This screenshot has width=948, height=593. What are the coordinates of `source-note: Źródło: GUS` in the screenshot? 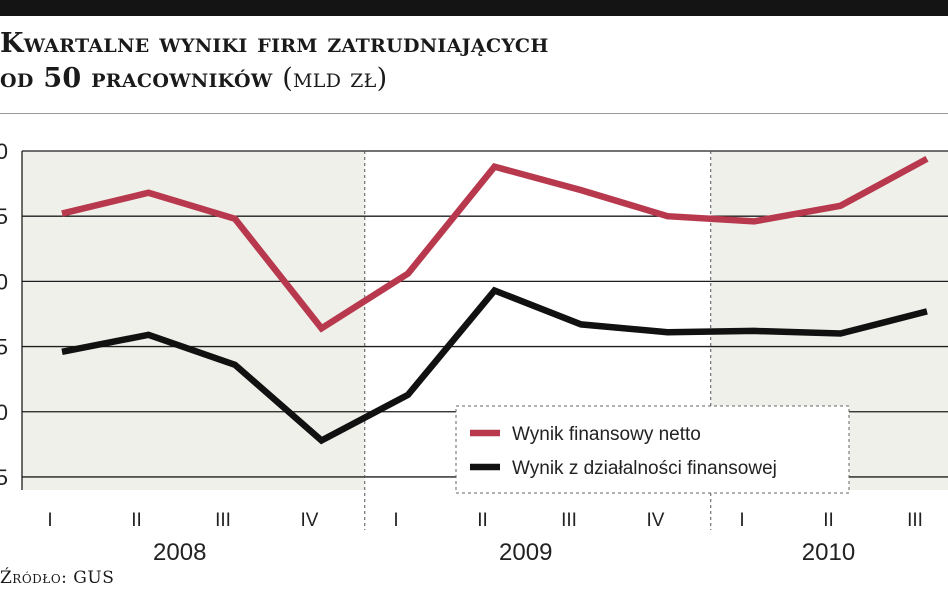 It's located at (57, 578).